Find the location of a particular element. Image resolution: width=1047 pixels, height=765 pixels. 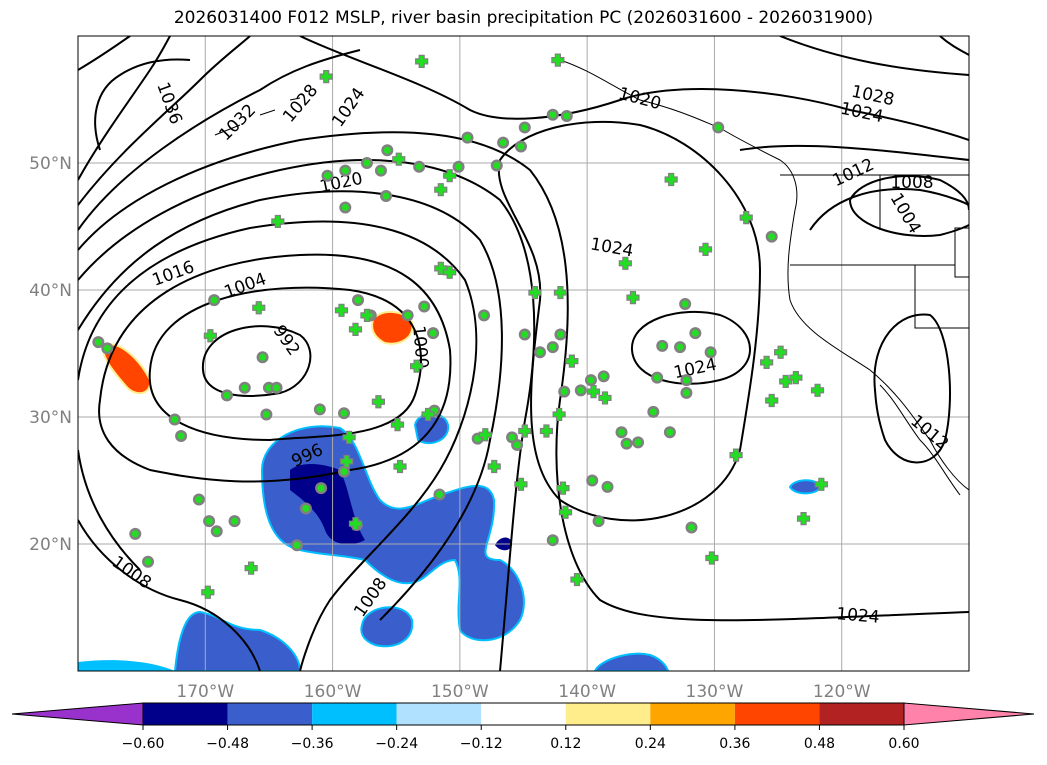

contour-label: 1000 is located at coordinates (420, 347).